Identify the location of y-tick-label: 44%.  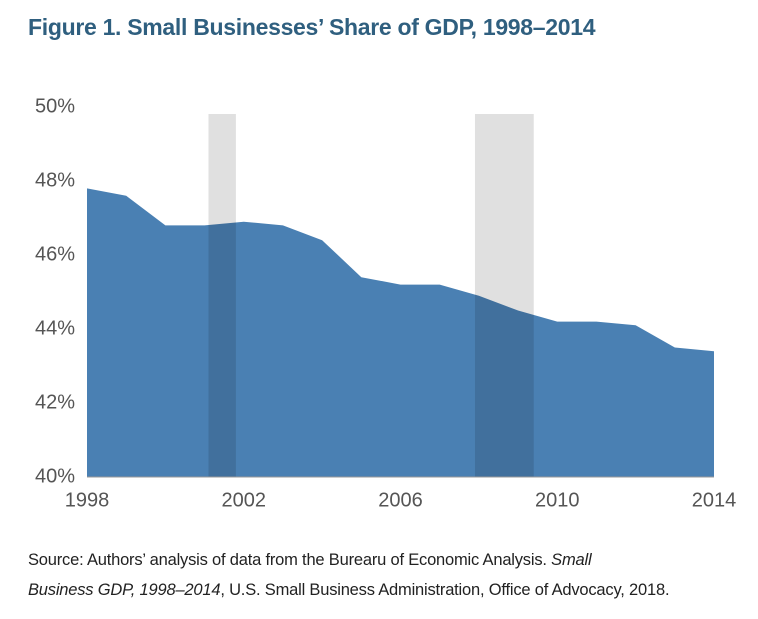
(55, 328).